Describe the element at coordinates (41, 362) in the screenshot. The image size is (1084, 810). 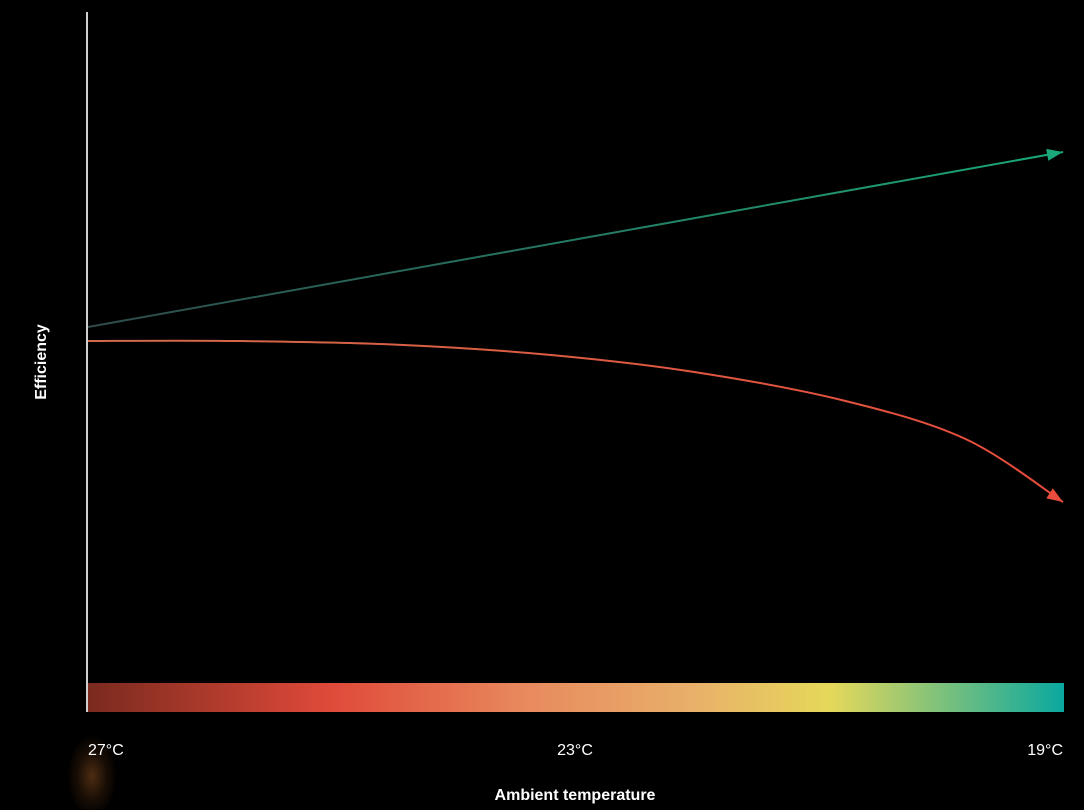
I see `y-axis-title: Efficiency` at that location.